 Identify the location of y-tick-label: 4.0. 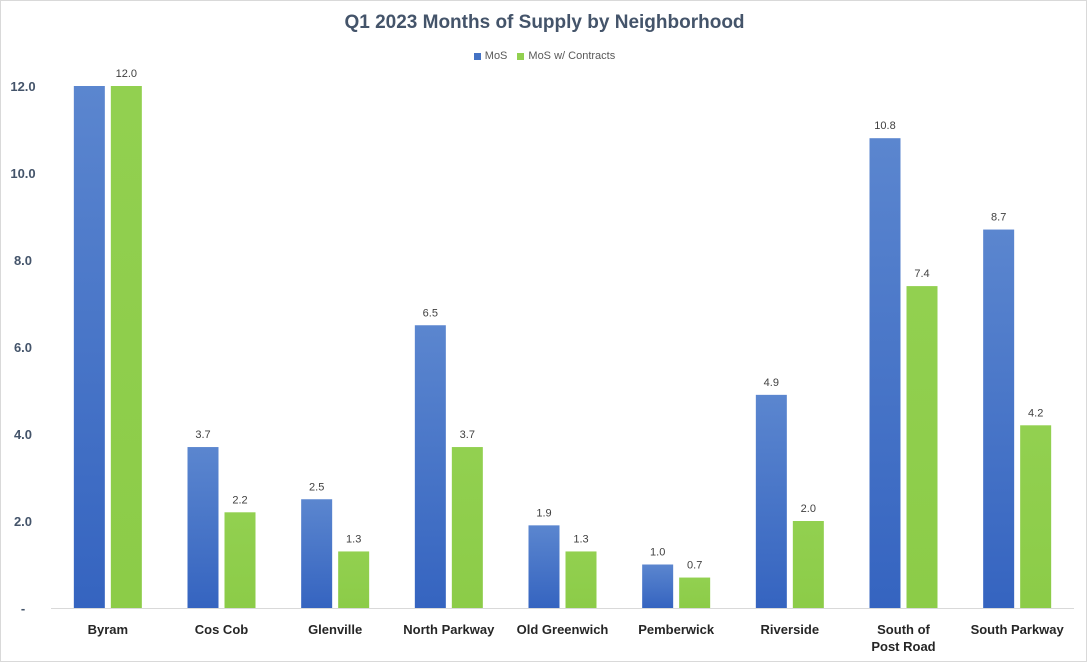
(23, 434).